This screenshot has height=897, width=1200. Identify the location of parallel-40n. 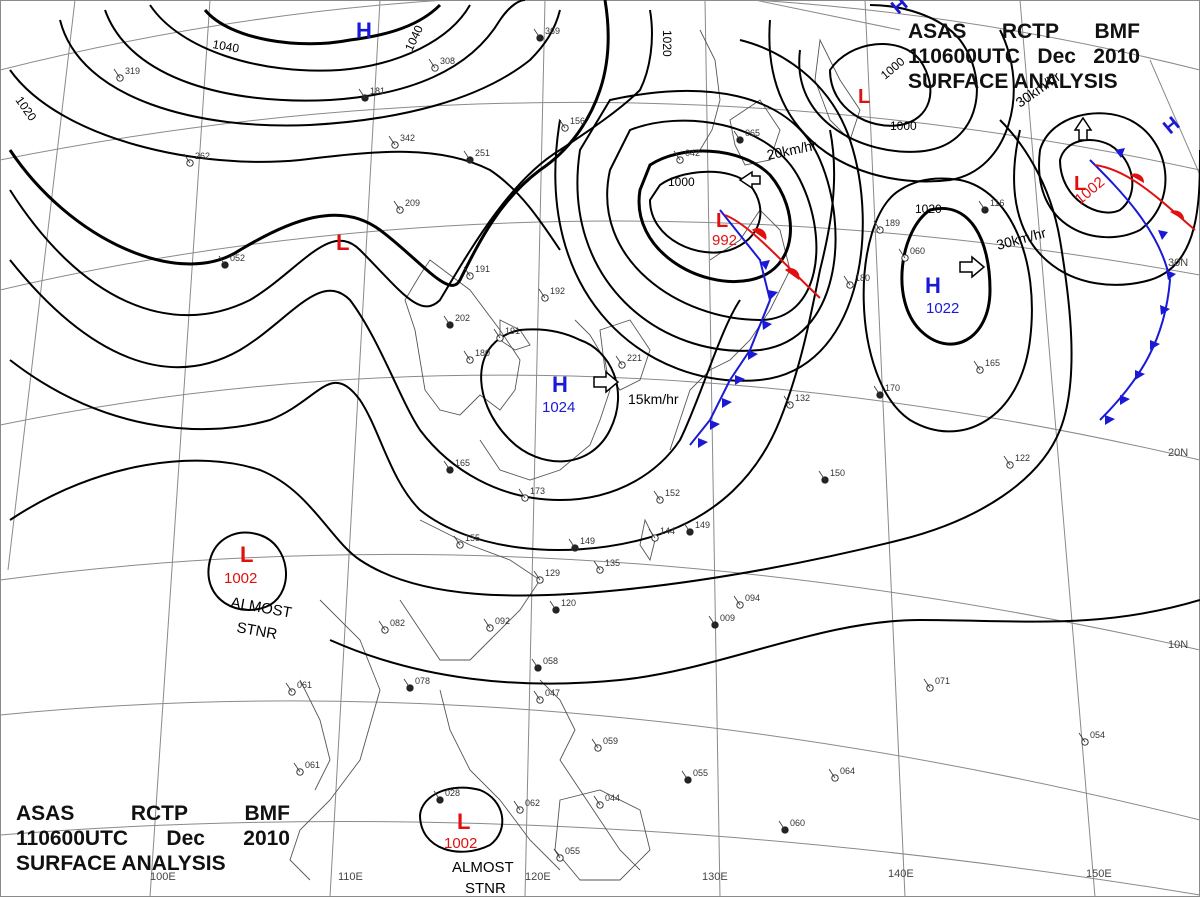
(600, 136).